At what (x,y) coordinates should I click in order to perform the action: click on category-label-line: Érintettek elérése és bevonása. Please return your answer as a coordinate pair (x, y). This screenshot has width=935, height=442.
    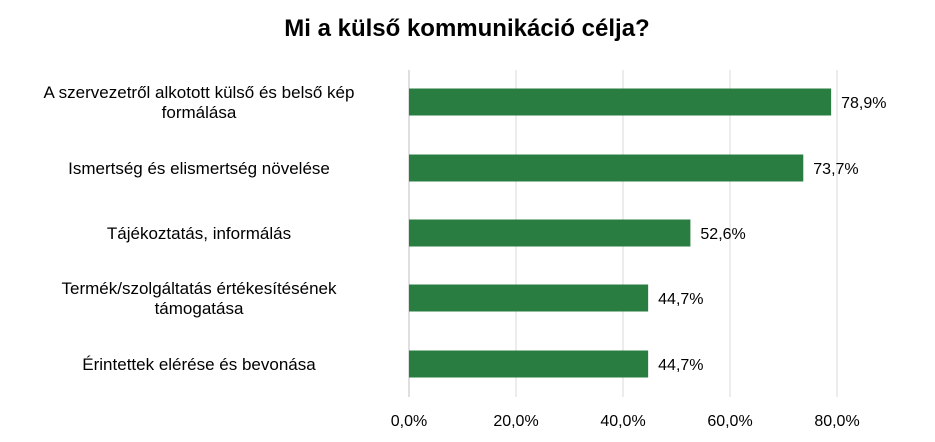
    Looking at the image, I should click on (199, 364).